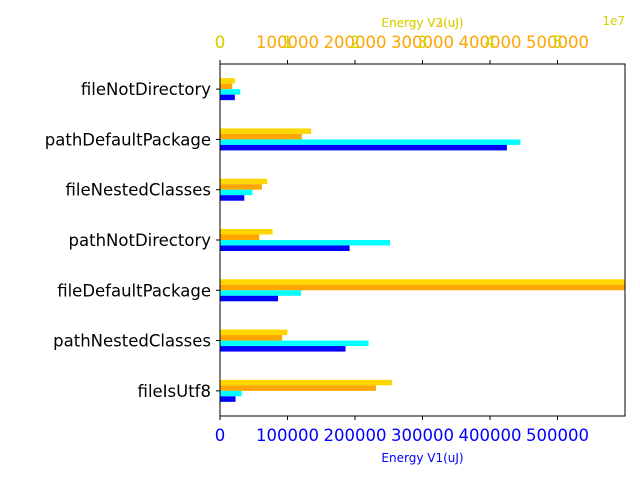  Describe the element at coordinates (294, 343) in the screenshot. I see `bar-bottom_axis-s1-pathNestedClasses` at that location.